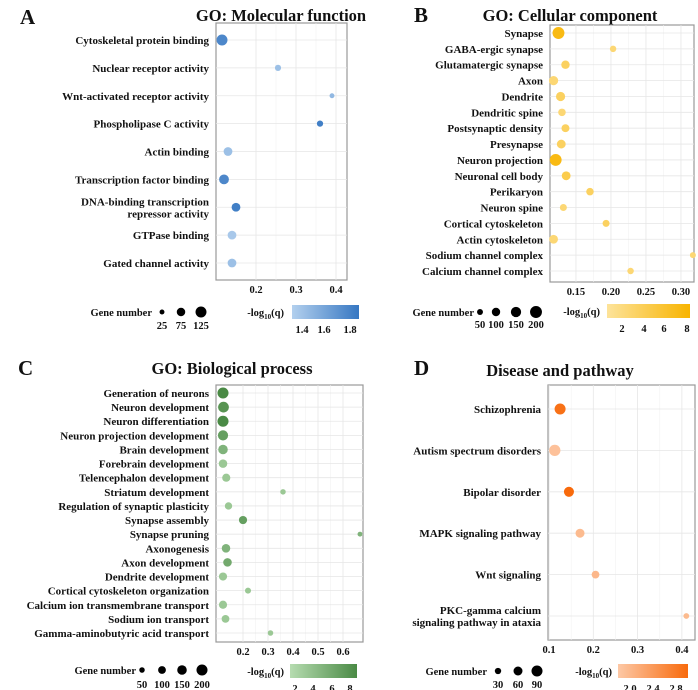 This screenshot has width=698, height=690. What do you see at coordinates (118, 606) in the screenshot?
I see `category-label: Calcium ion transmembrane transport` at bounding box center [118, 606].